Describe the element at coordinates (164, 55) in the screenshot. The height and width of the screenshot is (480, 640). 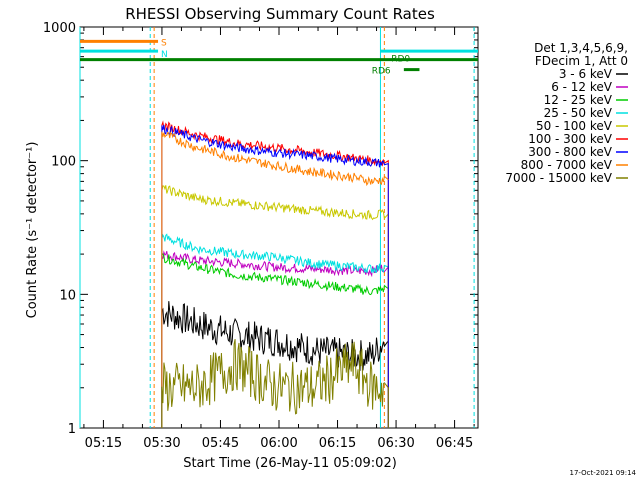
I see `annotation-n: N` at that location.